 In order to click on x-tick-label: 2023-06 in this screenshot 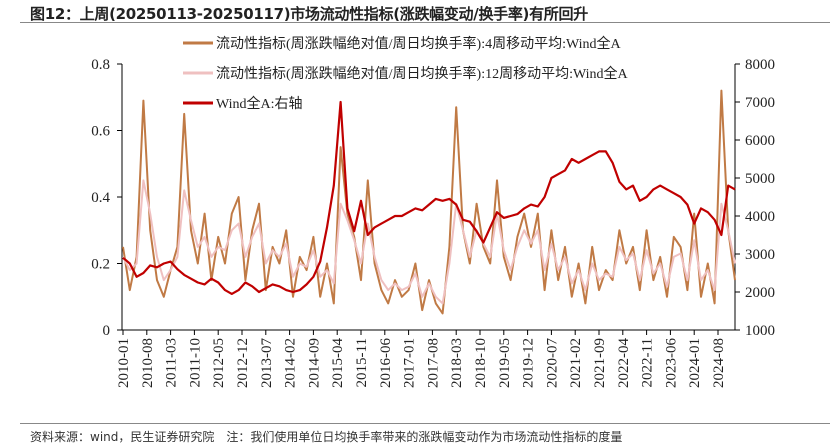, I will do `click(671, 363)`.